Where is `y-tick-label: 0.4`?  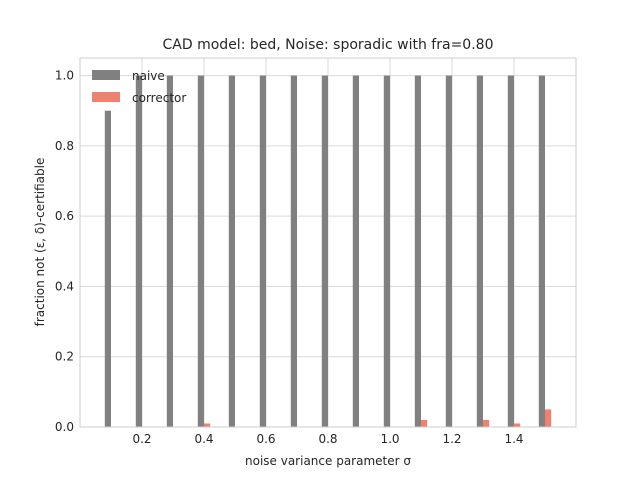 y-tick-label: 0.4 is located at coordinates (64, 286).